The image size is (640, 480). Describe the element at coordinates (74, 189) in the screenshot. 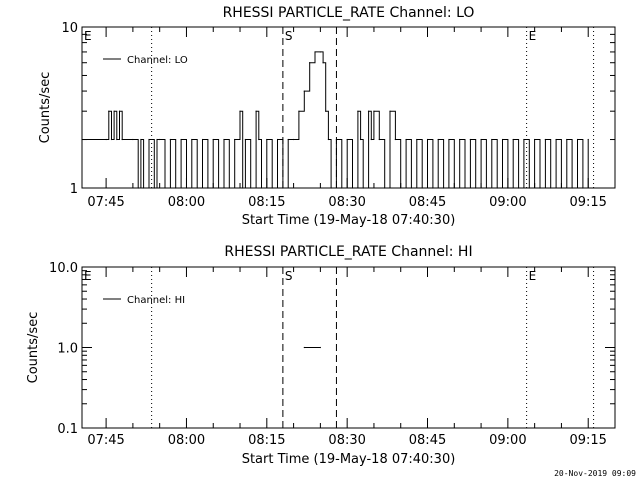

I see `y-tick-label: 1` at that location.